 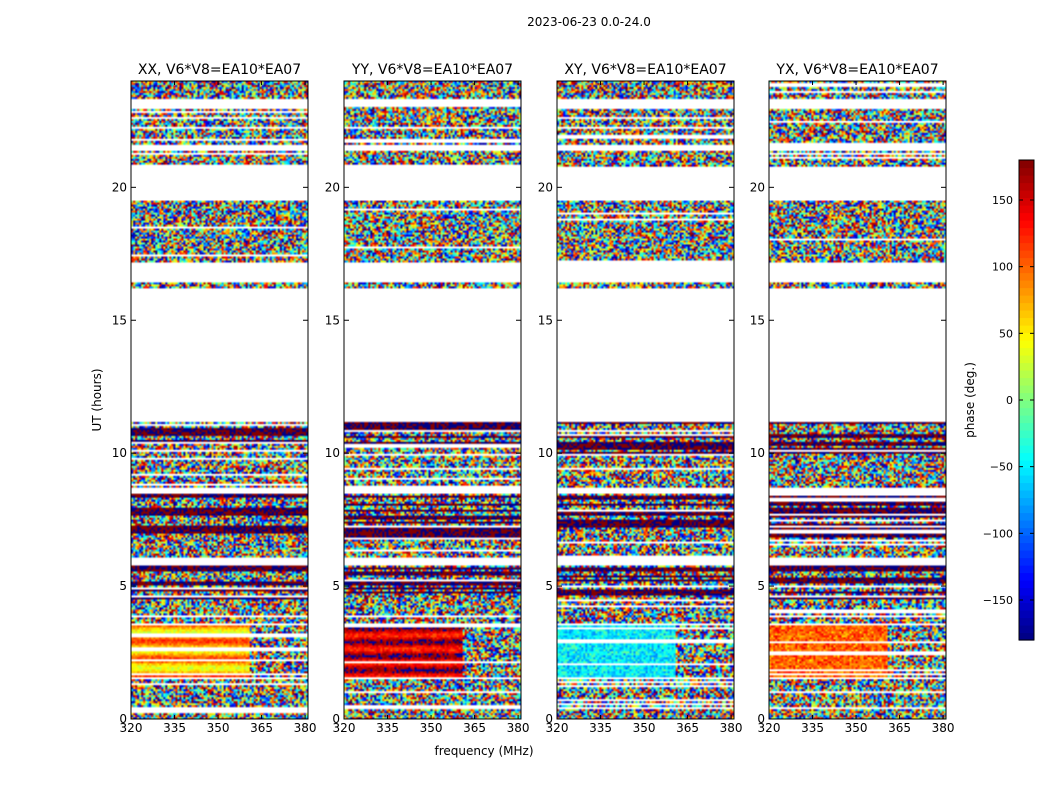 I want to click on phase-heatmap-yy, so click(x=432, y=400).